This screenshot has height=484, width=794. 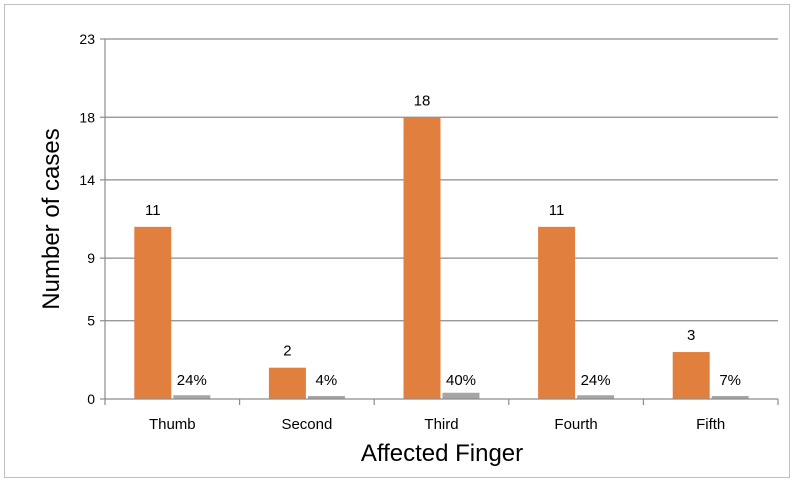 What do you see at coordinates (172, 424) in the screenshot?
I see `x-tick-label: Thumb` at bounding box center [172, 424].